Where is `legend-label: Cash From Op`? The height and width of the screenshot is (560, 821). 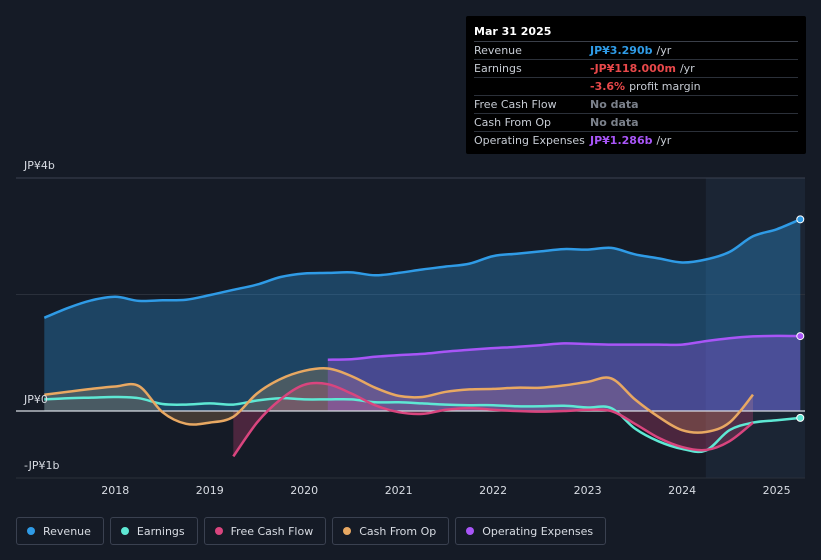
legend-label: Cash From Op is located at coordinates (398, 531).